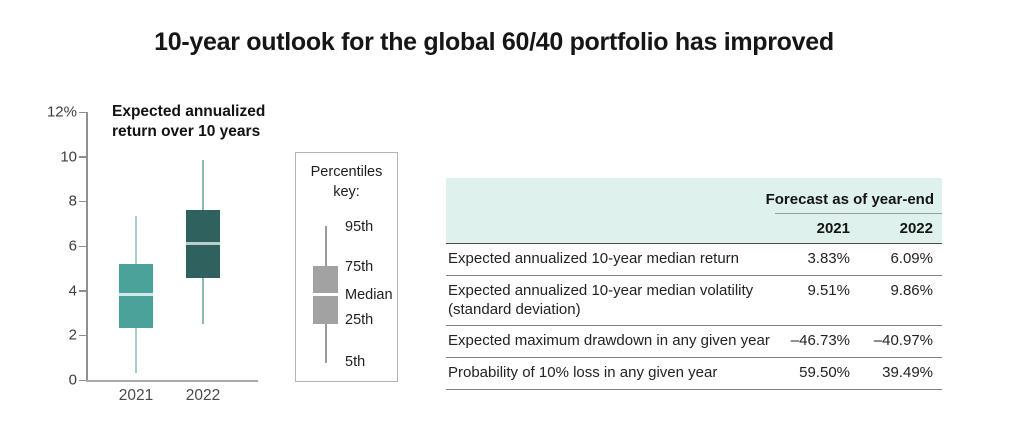 The height and width of the screenshot is (426, 1024). What do you see at coordinates (355, 362) in the screenshot?
I see `key-label-5th: 5th` at bounding box center [355, 362].